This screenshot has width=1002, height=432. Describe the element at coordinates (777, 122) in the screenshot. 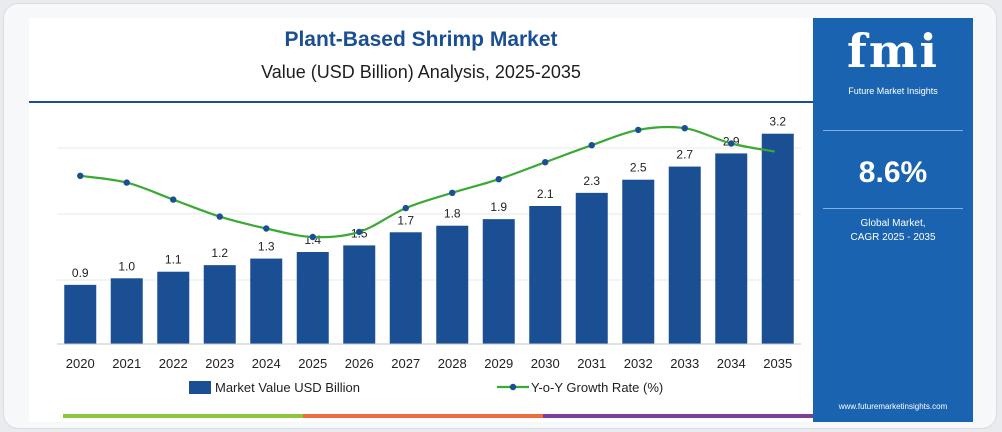

I see `bar-value-label: 3.2` at that location.